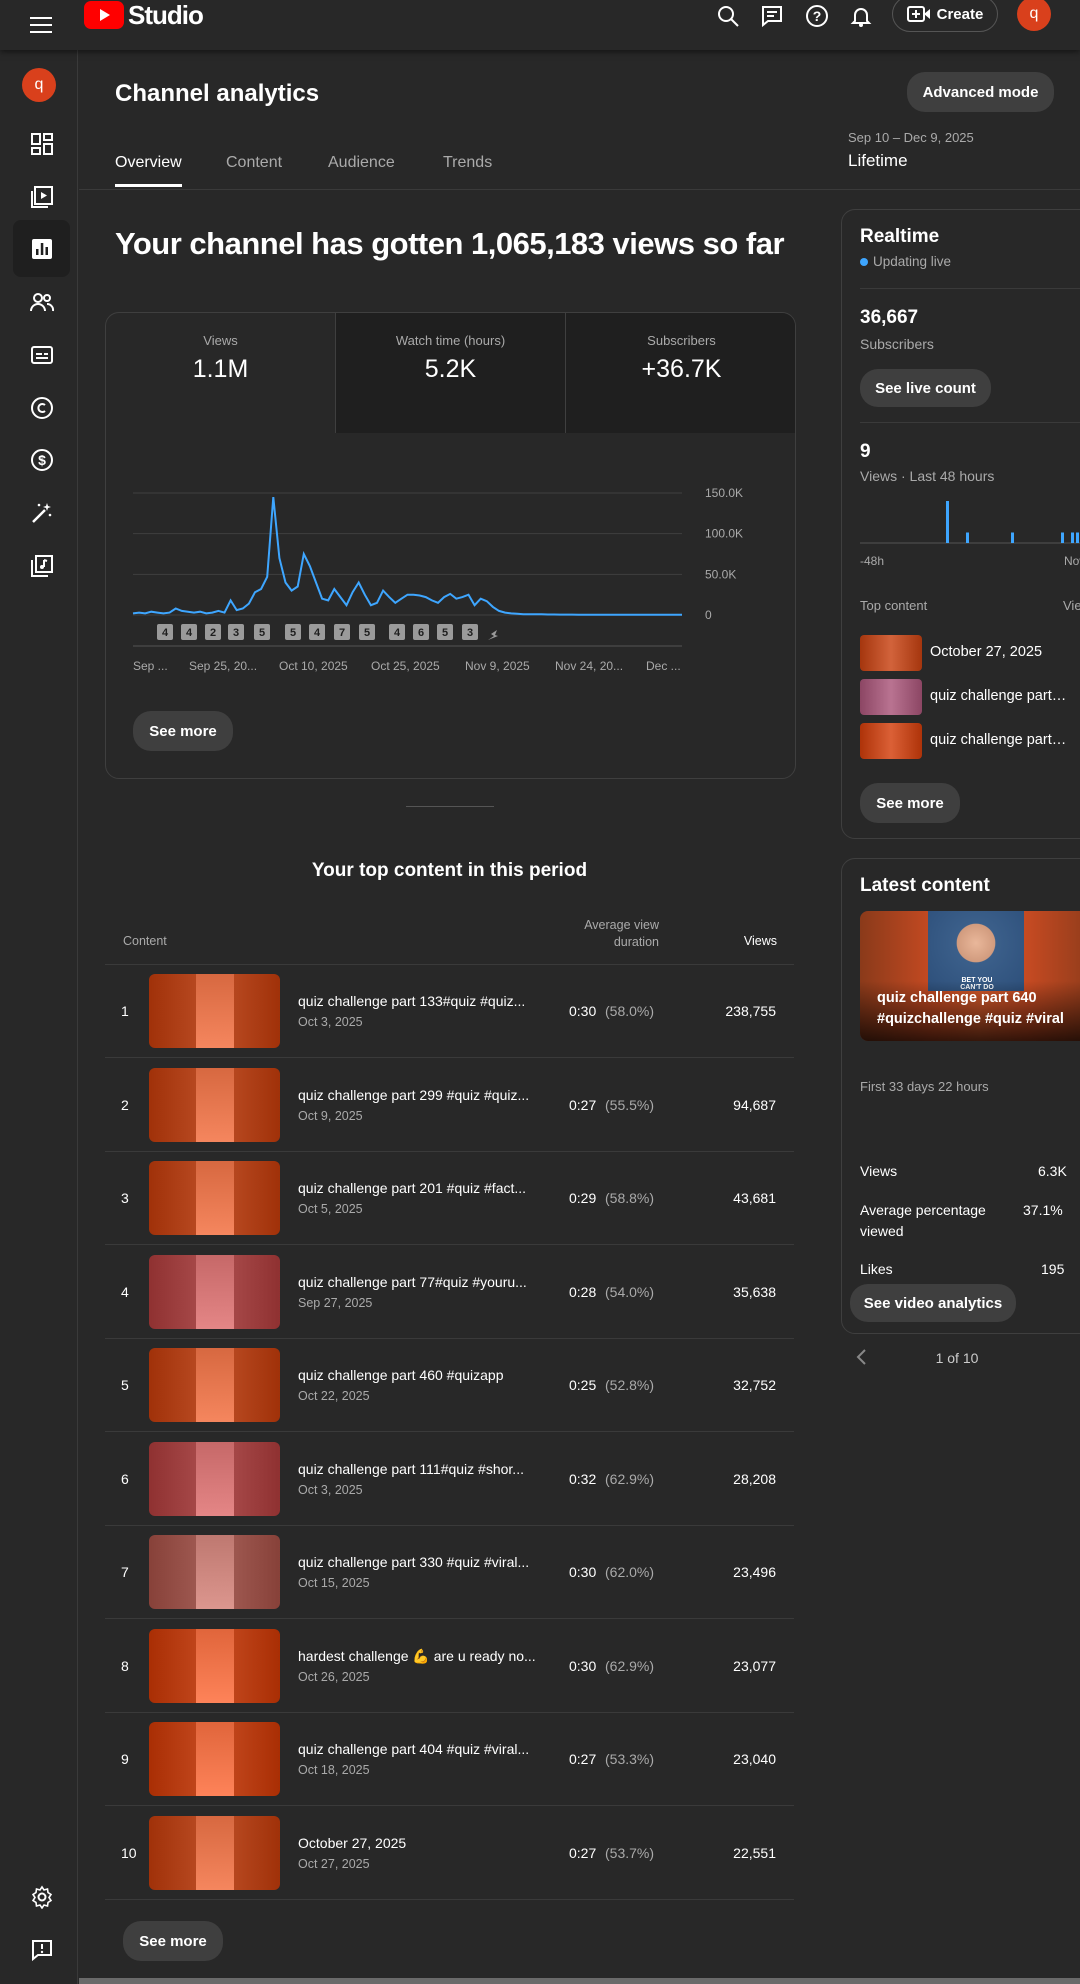 The height and width of the screenshot is (1984, 1080). Describe the element at coordinates (361, 162) in the screenshot. I see `tab-audience: Audience` at that location.